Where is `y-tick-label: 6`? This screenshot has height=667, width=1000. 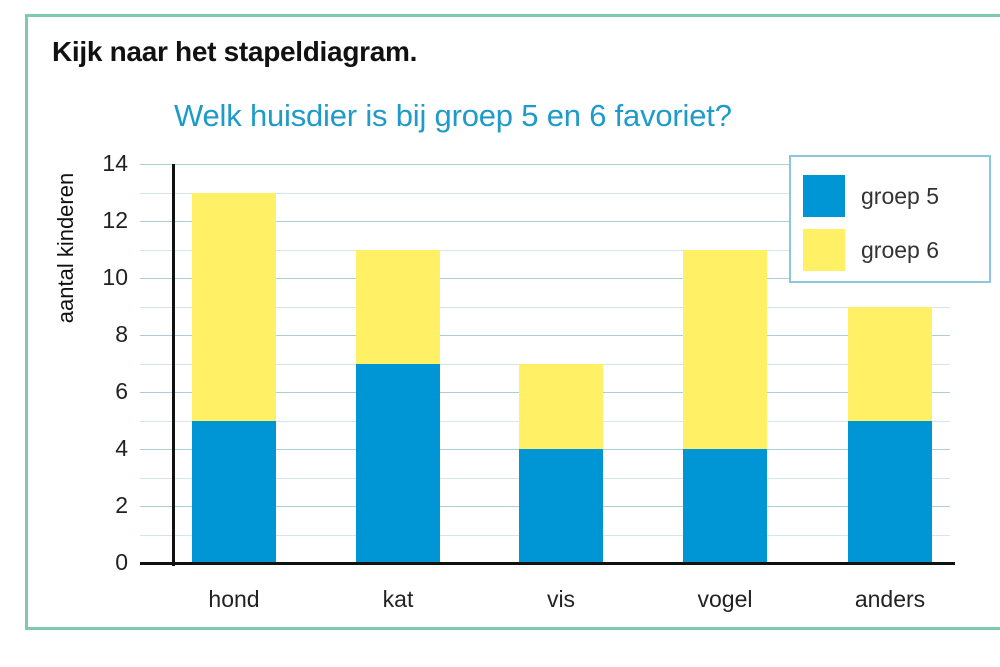 y-tick-label: 6 is located at coordinates (121, 391).